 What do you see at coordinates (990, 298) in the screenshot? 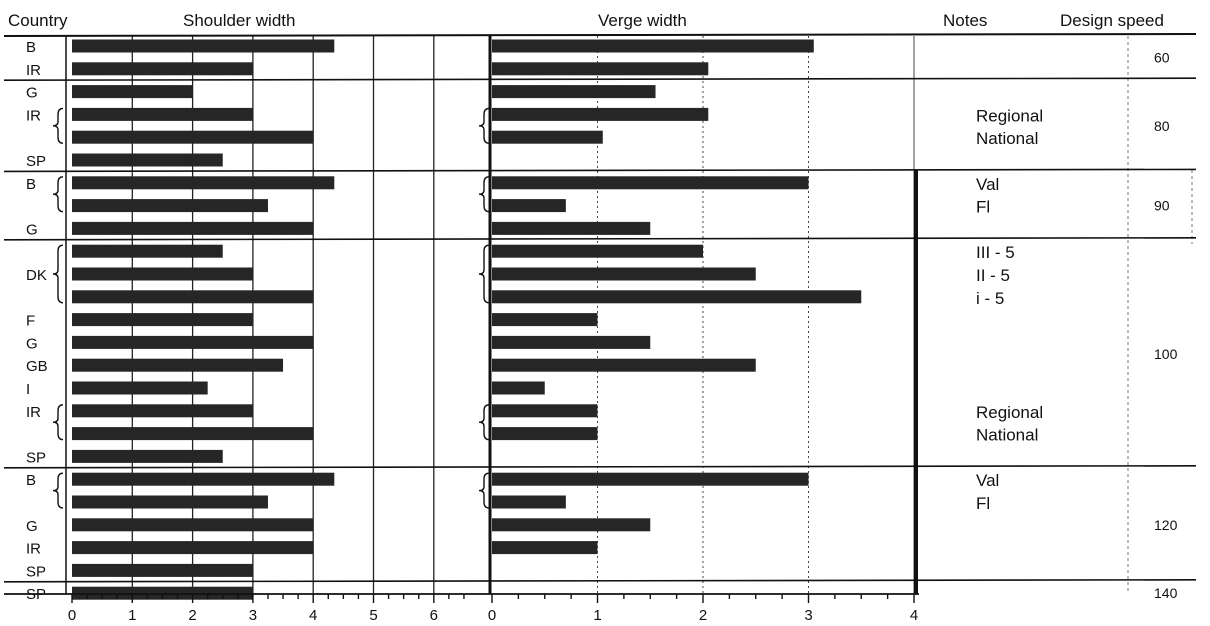
I see `note-label: i - 5` at bounding box center [990, 298].